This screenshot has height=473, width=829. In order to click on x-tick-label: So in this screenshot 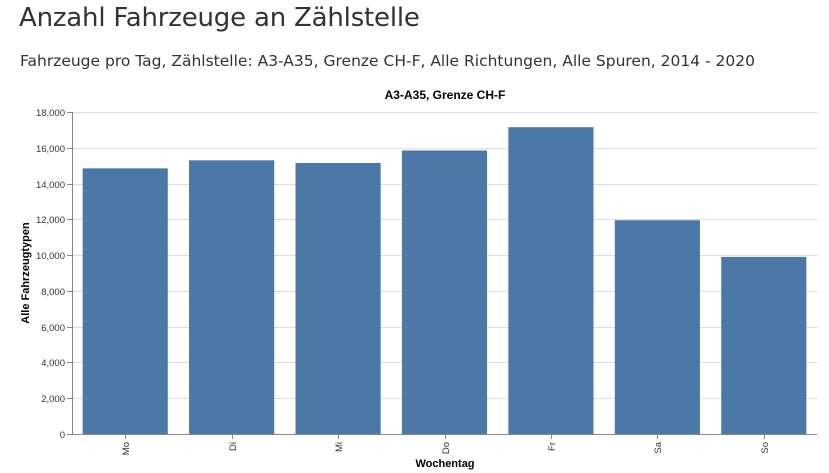, I will do `click(765, 448)`.